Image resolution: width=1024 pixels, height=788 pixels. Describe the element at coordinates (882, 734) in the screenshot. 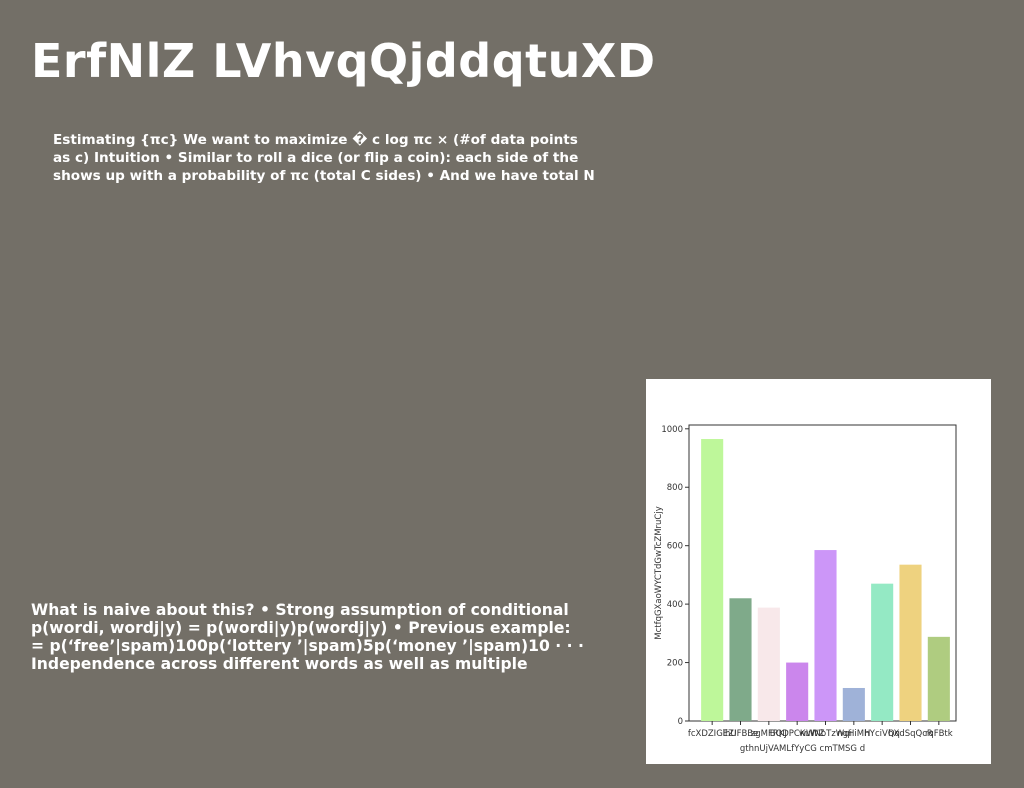

I see `x-tick-label: hYciVQq` at that location.